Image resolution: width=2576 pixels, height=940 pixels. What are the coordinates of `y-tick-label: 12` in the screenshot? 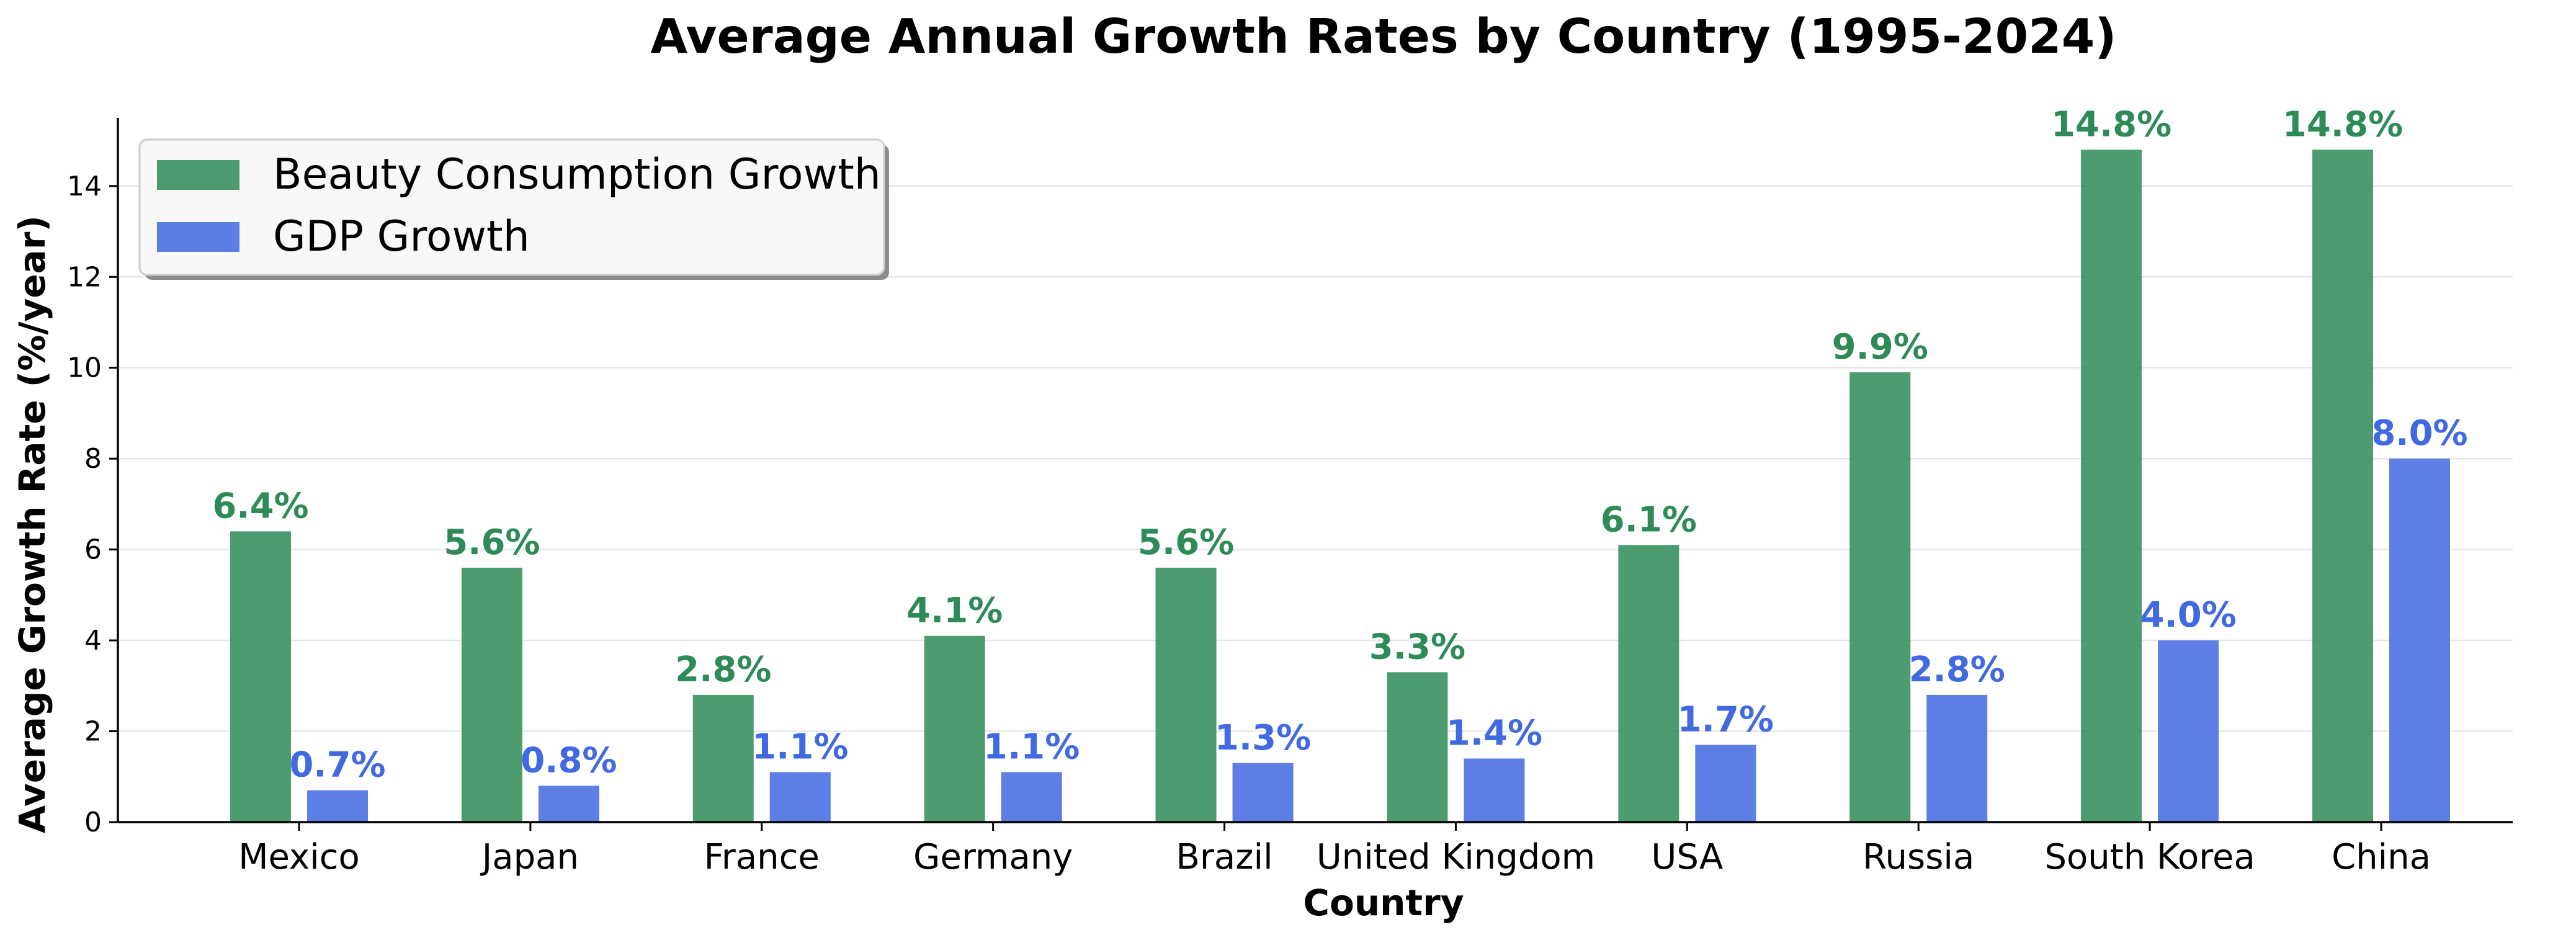 It's located at (84, 277).